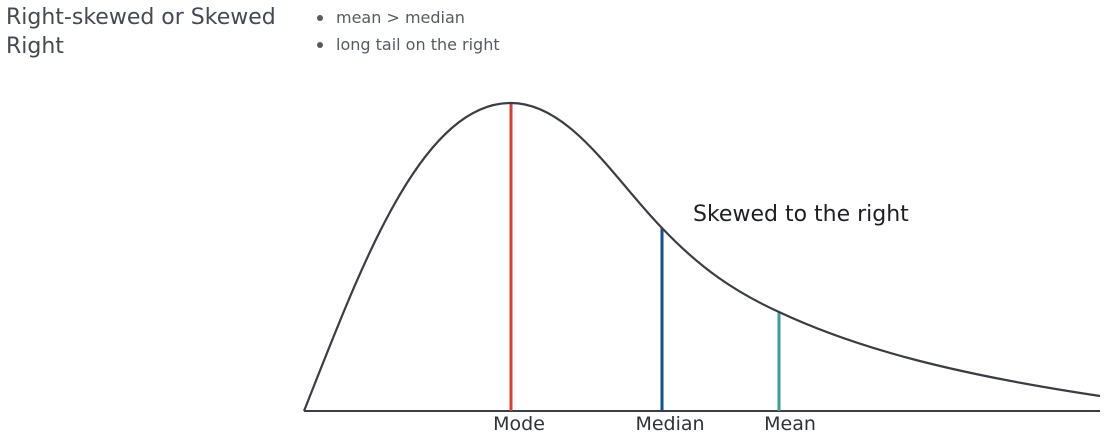  What do you see at coordinates (669, 424) in the screenshot?
I see `median-label: Median` at bounding box center [669, 424].